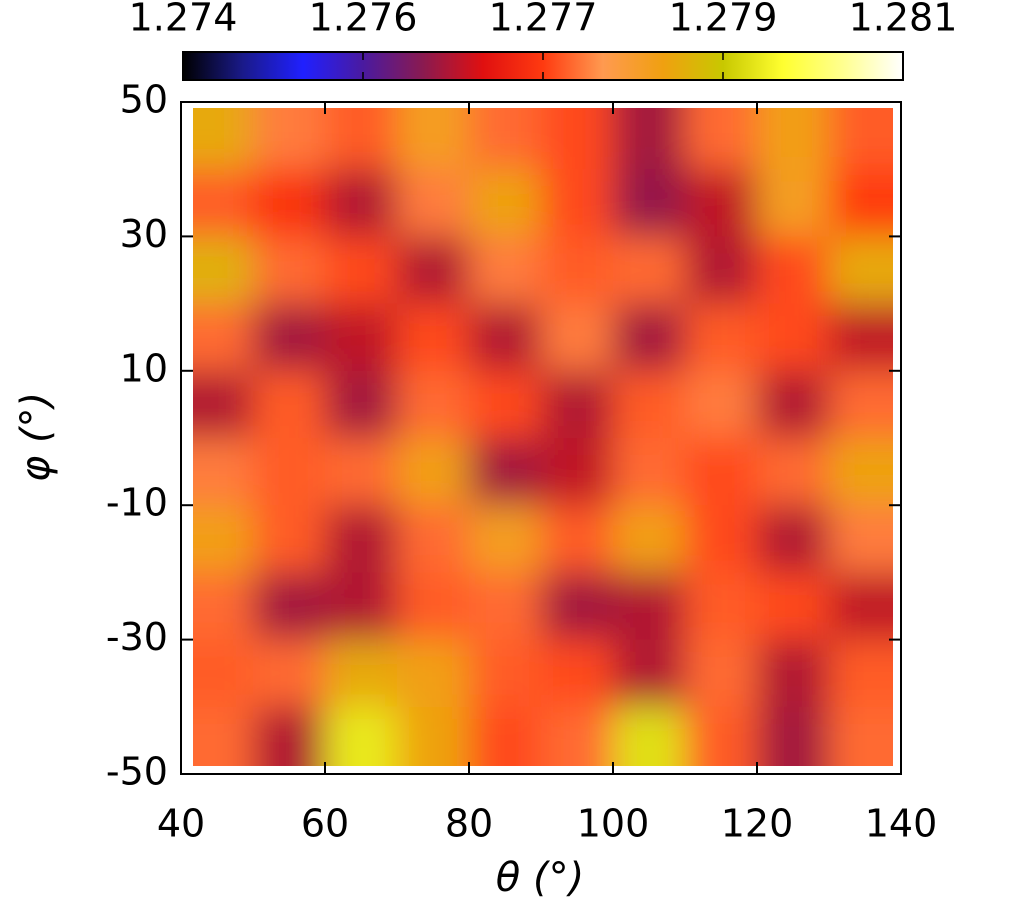 The height and width of the screenshot is (907, 1020). Describe the element at coordinates (144, 234) in the screenshot. I see `y-tick-label: 30` at that location.